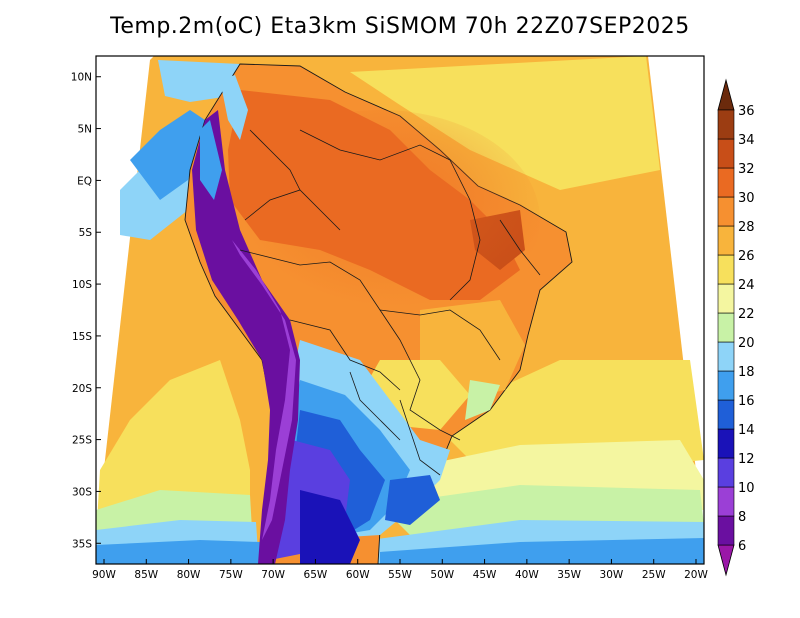 The height and width of the screenshot is (618, 800). Describe the element at coordinates (82, 337) in the screenshot. I see `lat-tick-label: 15S` at that location.